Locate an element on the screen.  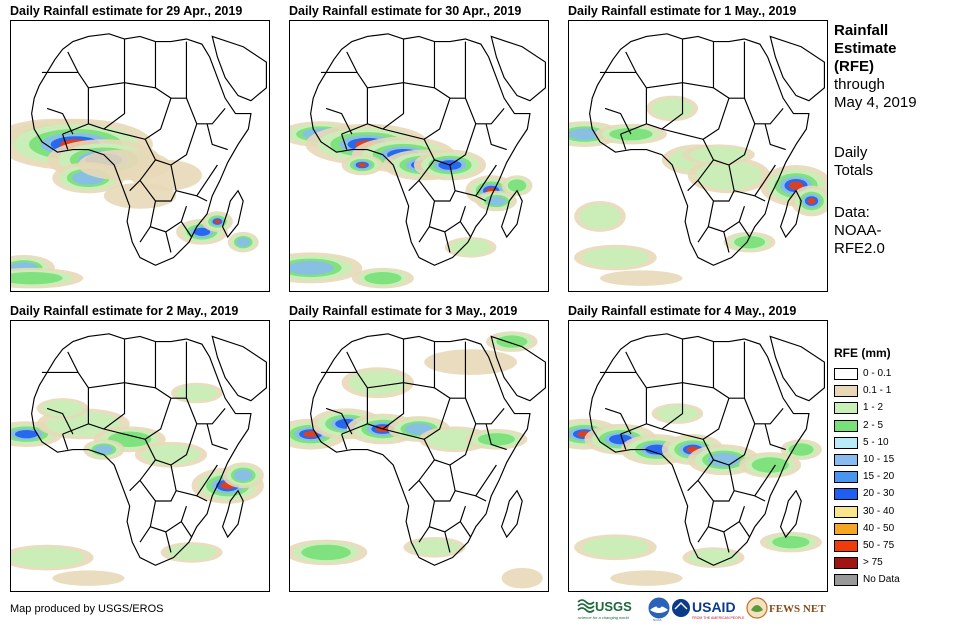
usgs-text: USGS is located at coordinates (613, 606).